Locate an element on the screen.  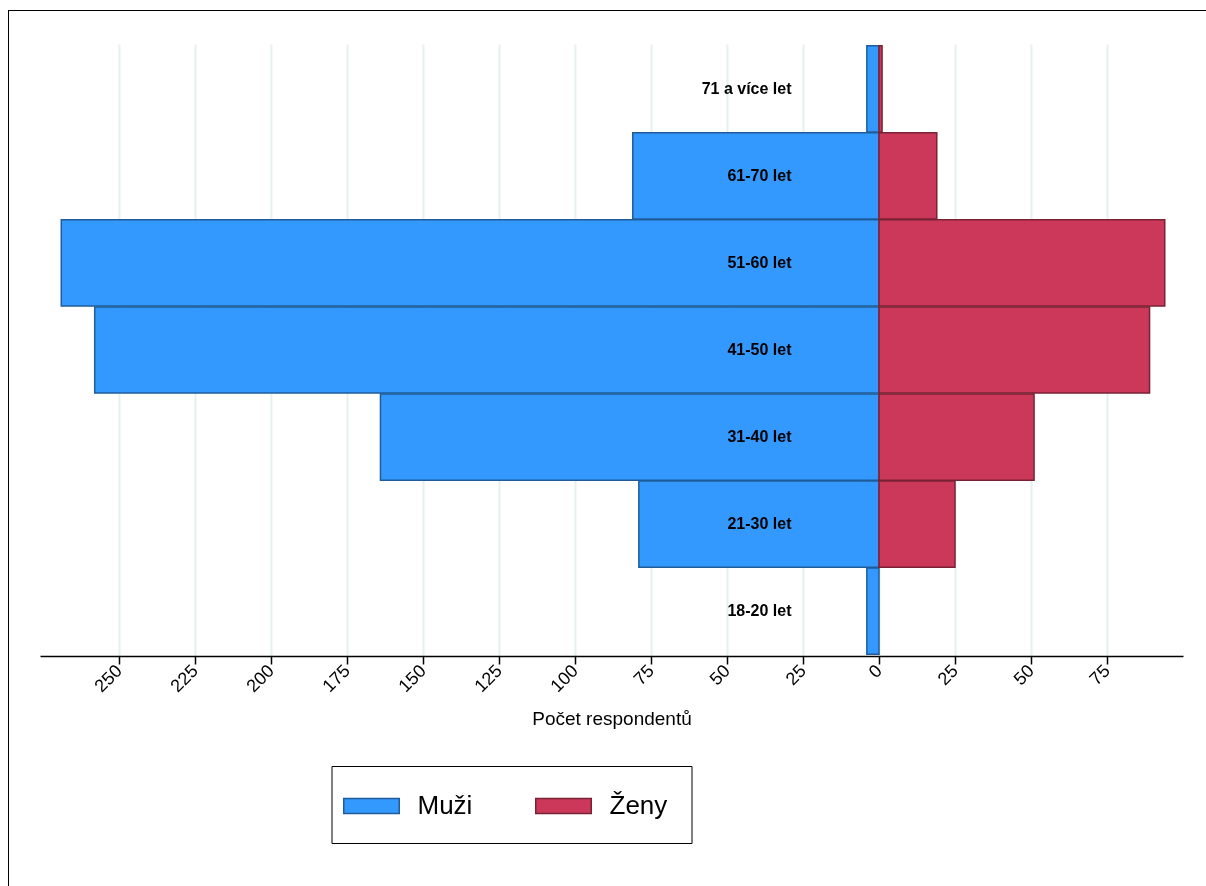
x-tick-label: 175 is located at coordinates (336, 678).